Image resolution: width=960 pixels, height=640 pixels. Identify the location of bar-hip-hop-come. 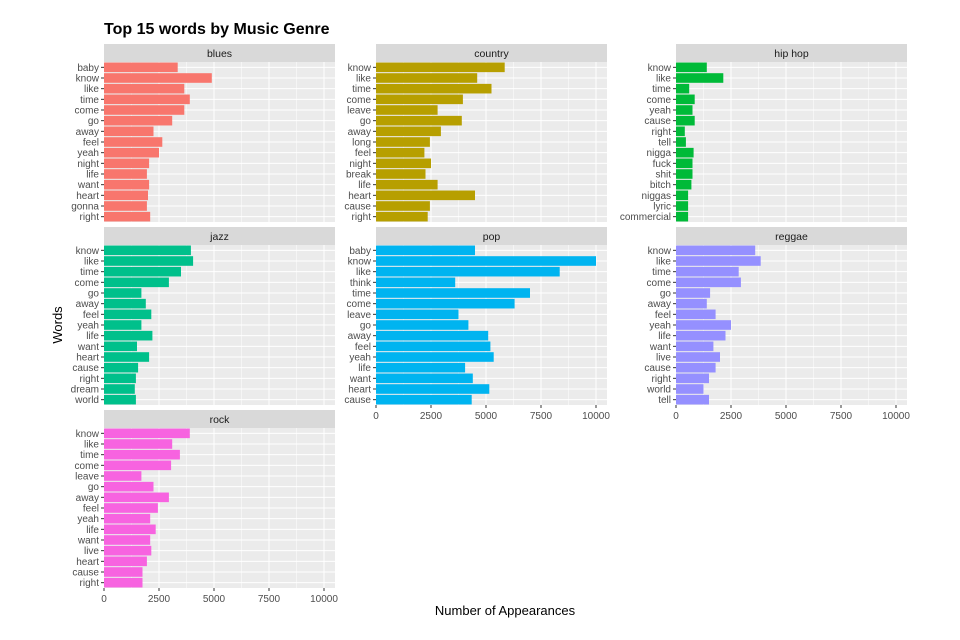
(685, 99).